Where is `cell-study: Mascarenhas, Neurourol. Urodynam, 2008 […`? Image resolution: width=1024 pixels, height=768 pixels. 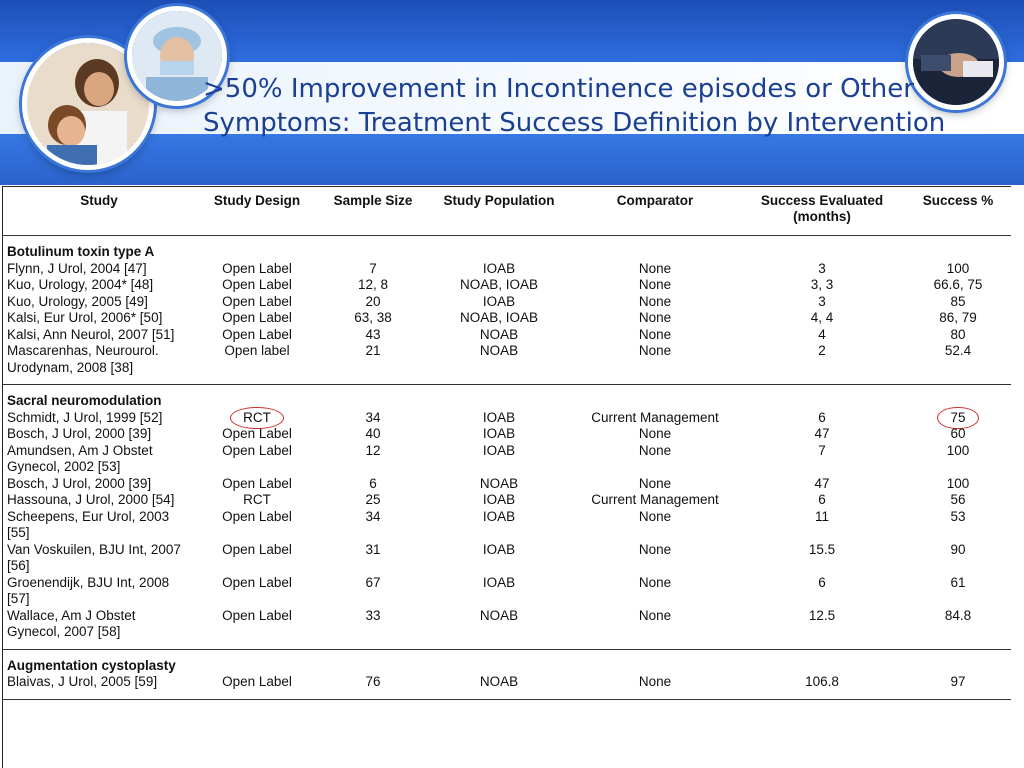
cell-study: Mascarenhas, Neurourol. Urodynam, 2008 [… is located at coordinates (83, 359).